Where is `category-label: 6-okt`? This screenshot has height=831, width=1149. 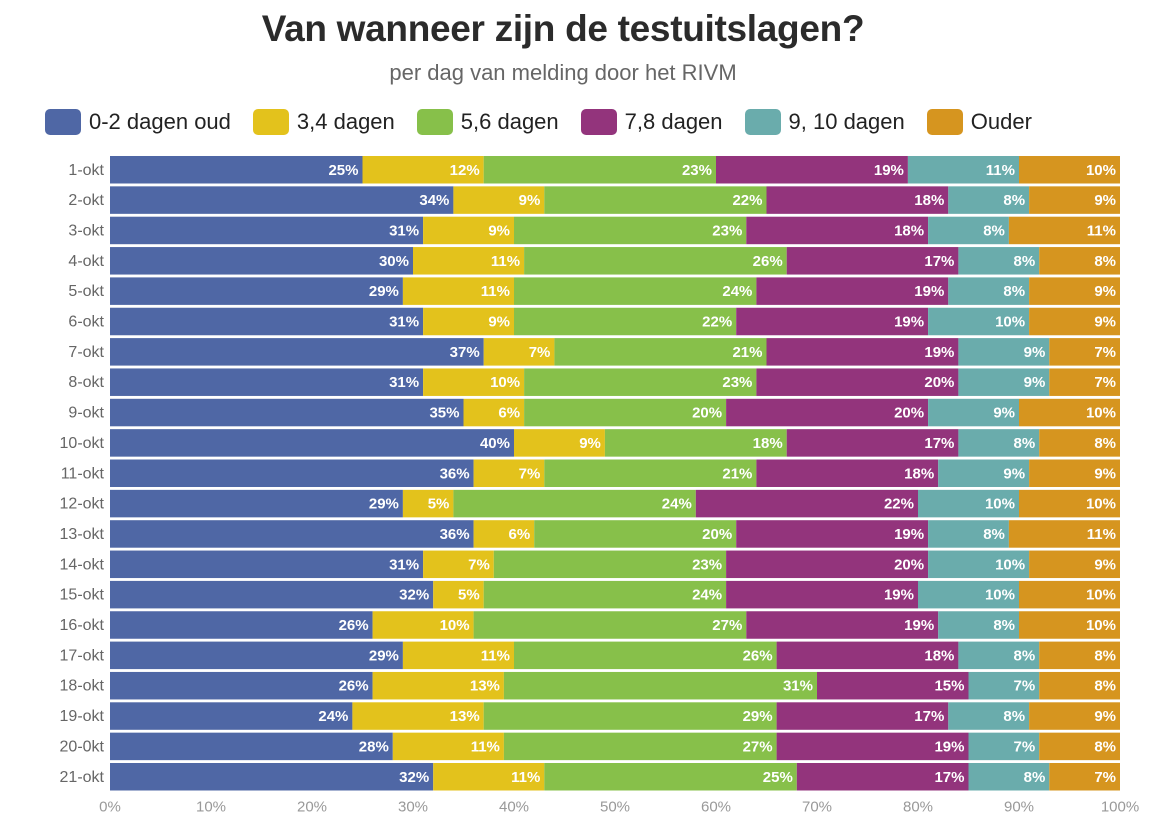 category-label: 6-okt is located at coordinates (86, 322).